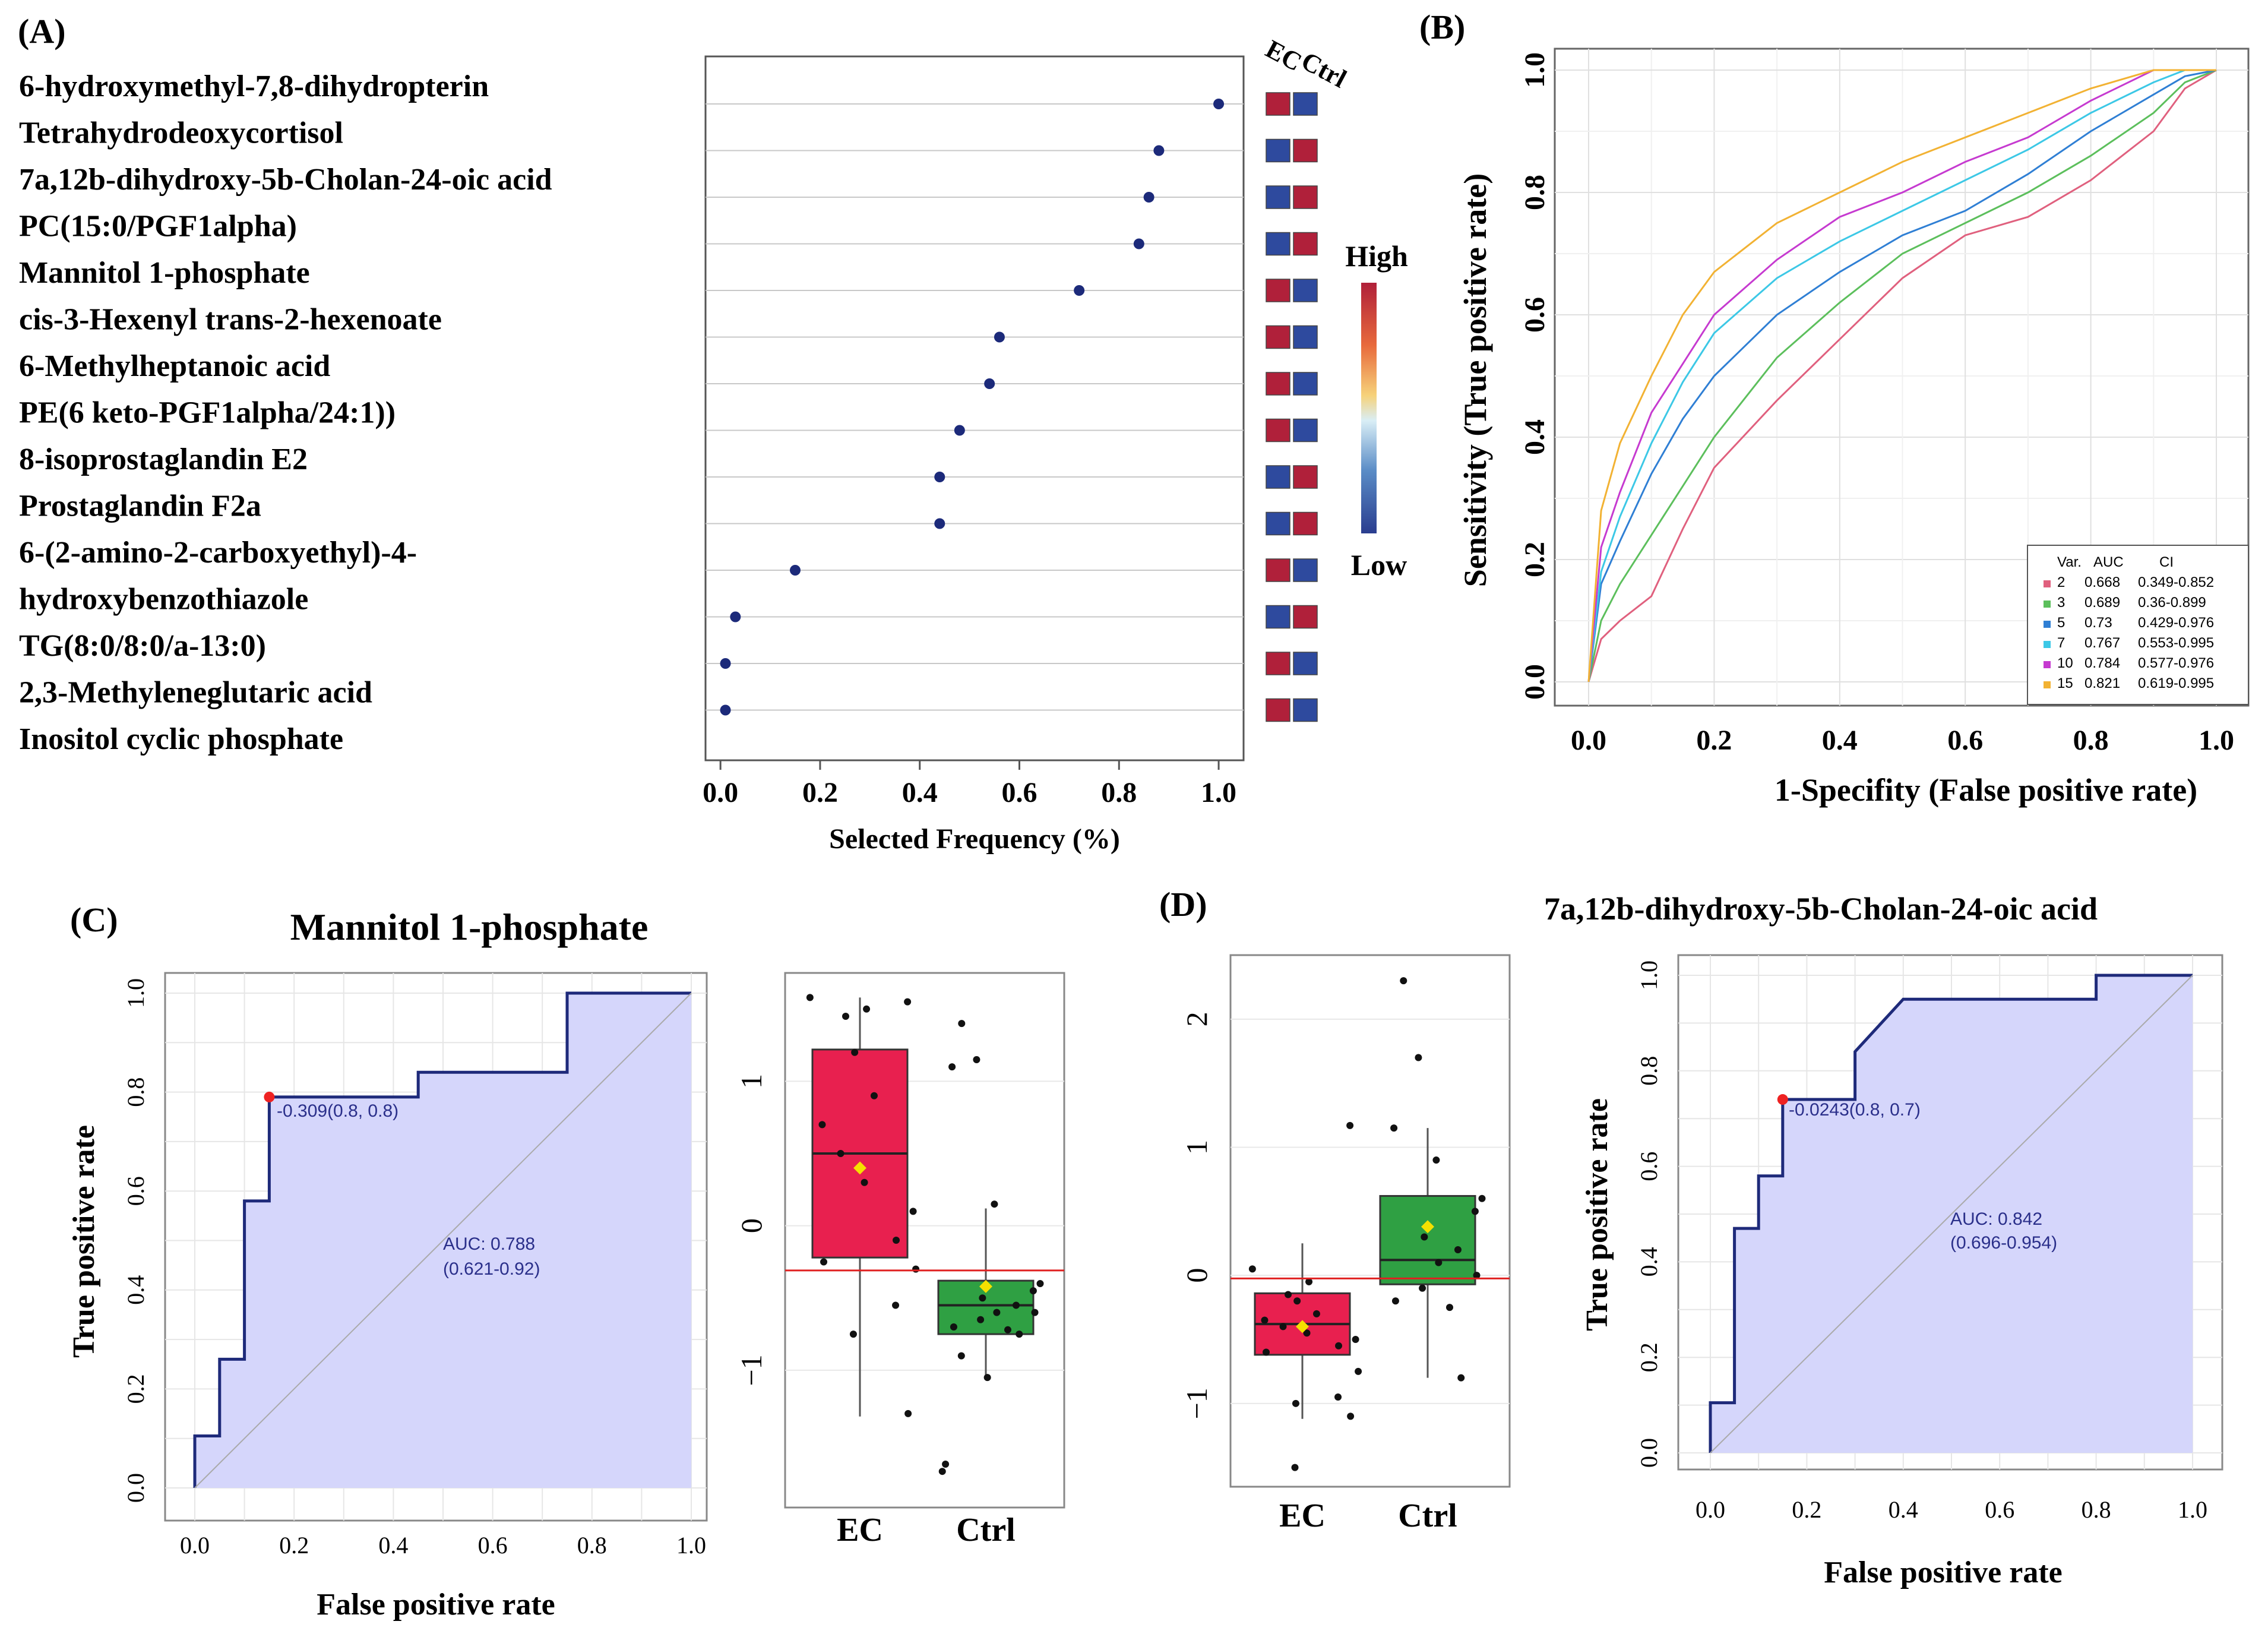 This screenshot has height=1637, width=2268. Describe the element at coordinates (491, 1269) in the screenshot. I see `panel-c-ci: (0.621-0.92)` at that location.